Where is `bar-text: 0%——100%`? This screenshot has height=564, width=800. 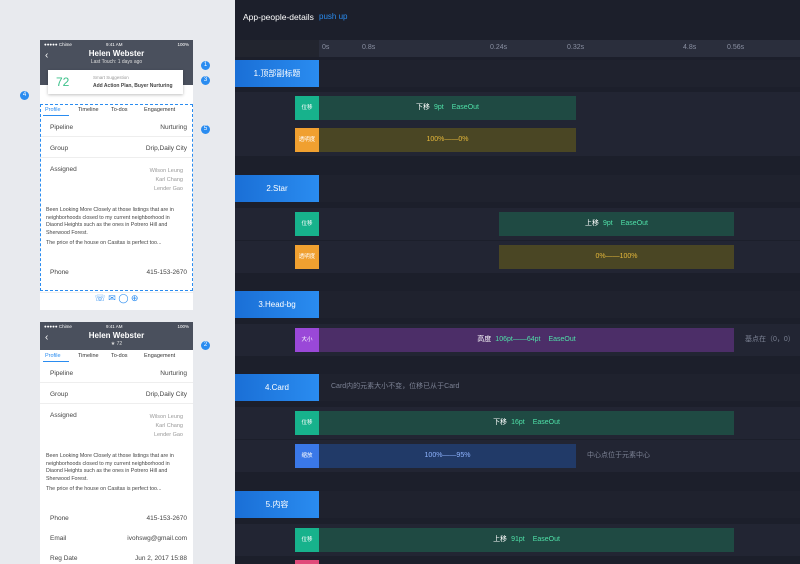
bar-text: 0%——100% is located at coordinates (616, 256).